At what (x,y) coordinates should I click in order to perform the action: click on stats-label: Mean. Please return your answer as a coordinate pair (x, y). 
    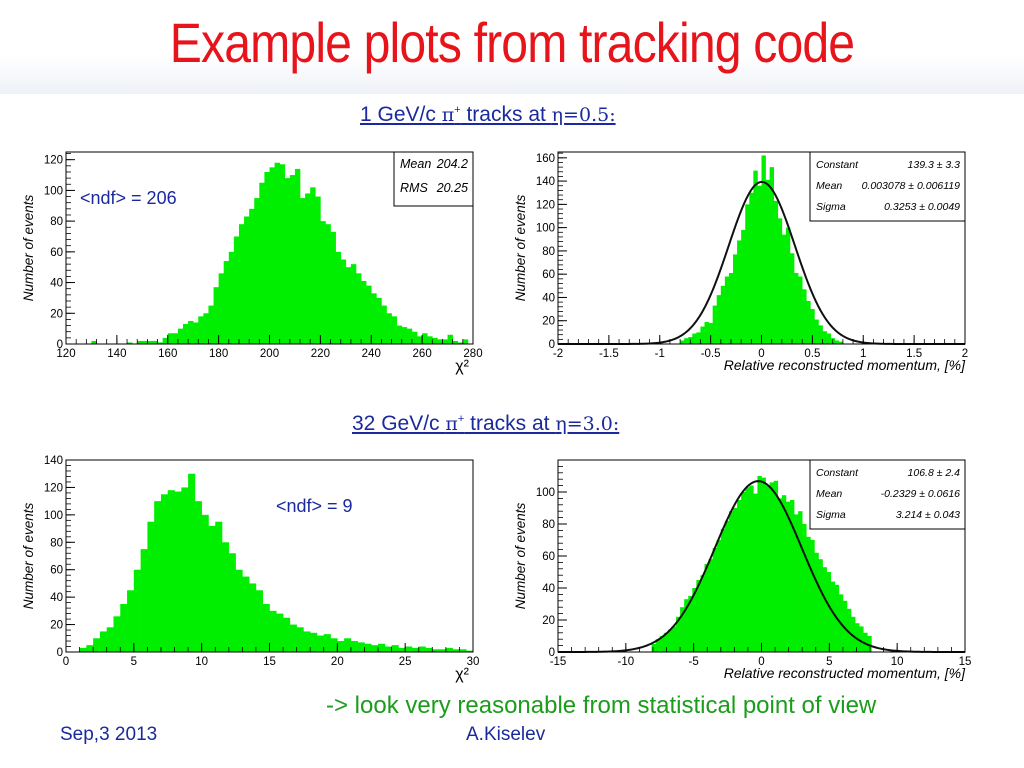
    Looking at the image, I should click on (415, 164).